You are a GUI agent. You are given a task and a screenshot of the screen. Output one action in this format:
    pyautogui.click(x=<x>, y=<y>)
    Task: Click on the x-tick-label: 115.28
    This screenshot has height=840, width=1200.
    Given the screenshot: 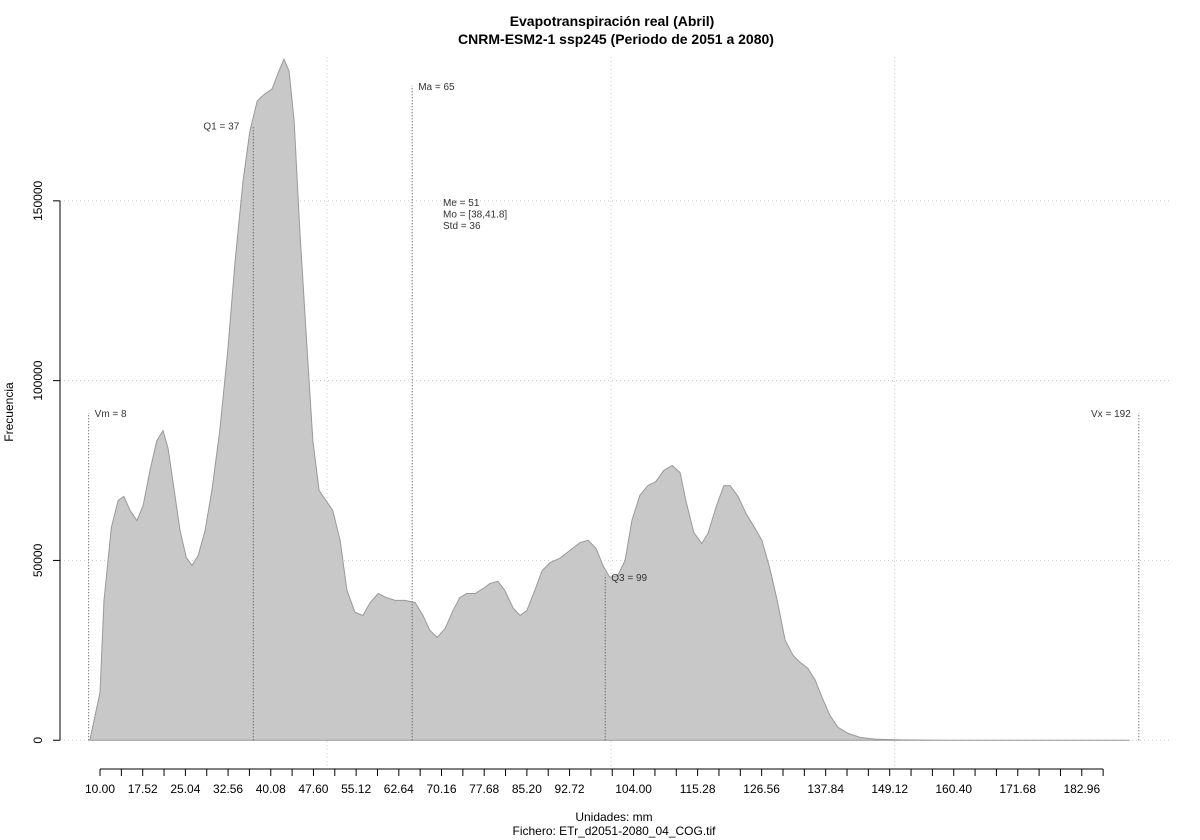 What is the action you would take?
    pyautogui.click(x=698, y=789)
    